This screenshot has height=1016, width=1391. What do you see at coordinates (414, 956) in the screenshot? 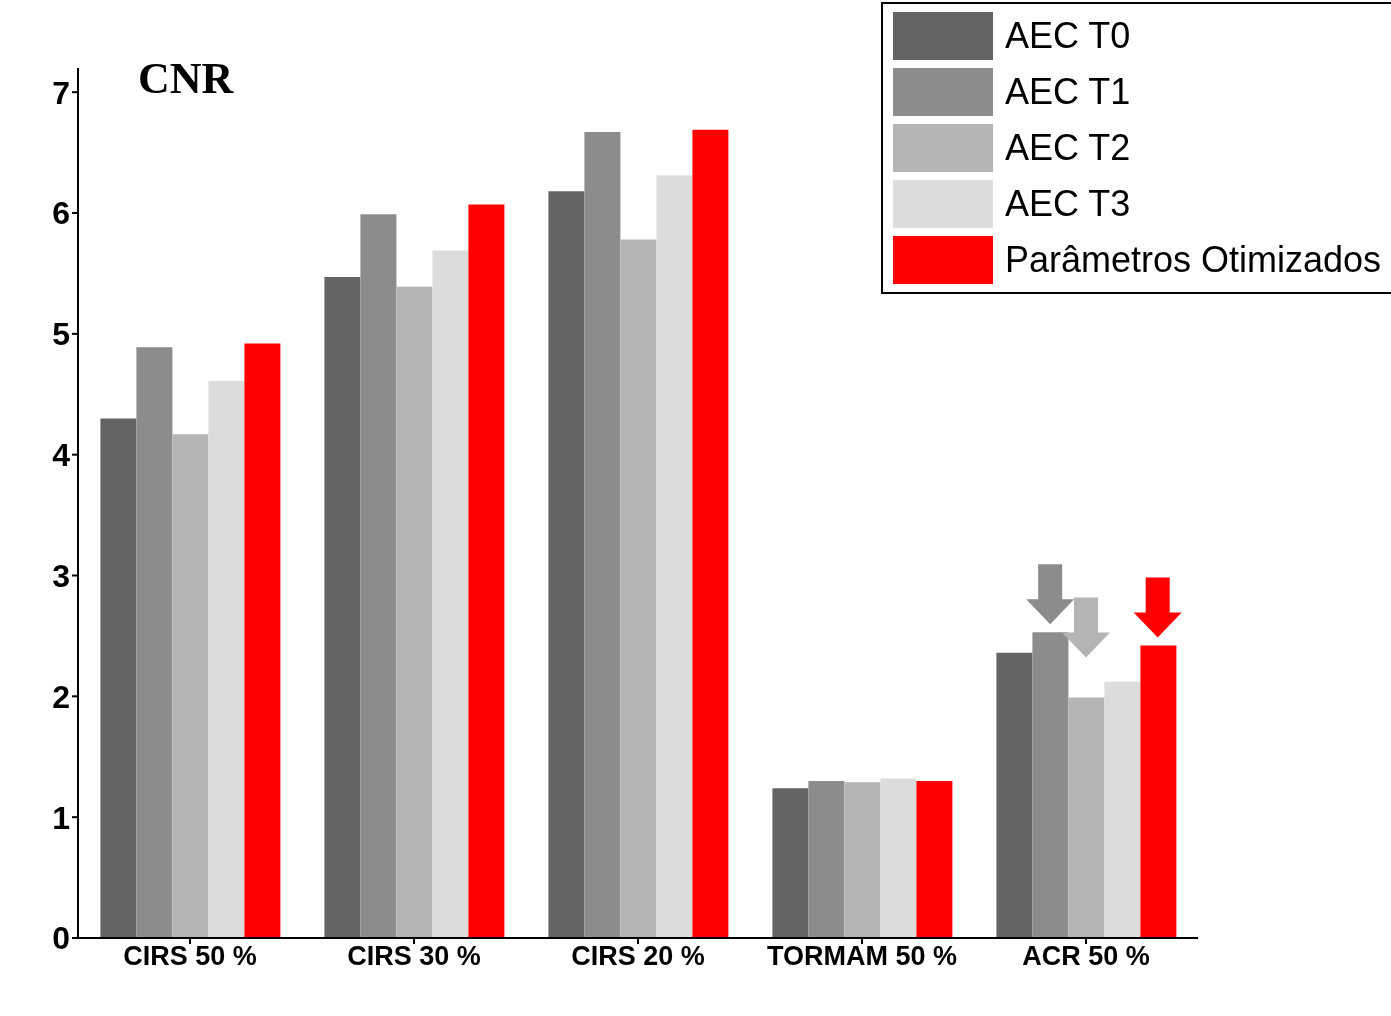
I see `x-tick-label: CIRS 30 %` at bounding box center [414, 956].